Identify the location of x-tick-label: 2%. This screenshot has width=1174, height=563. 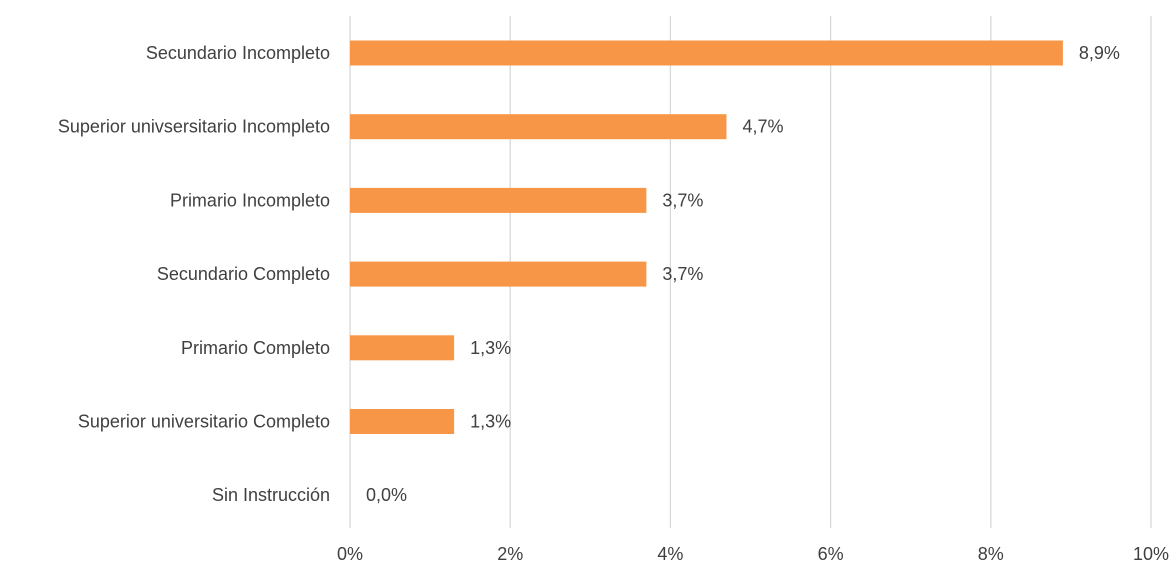
(510, 553).